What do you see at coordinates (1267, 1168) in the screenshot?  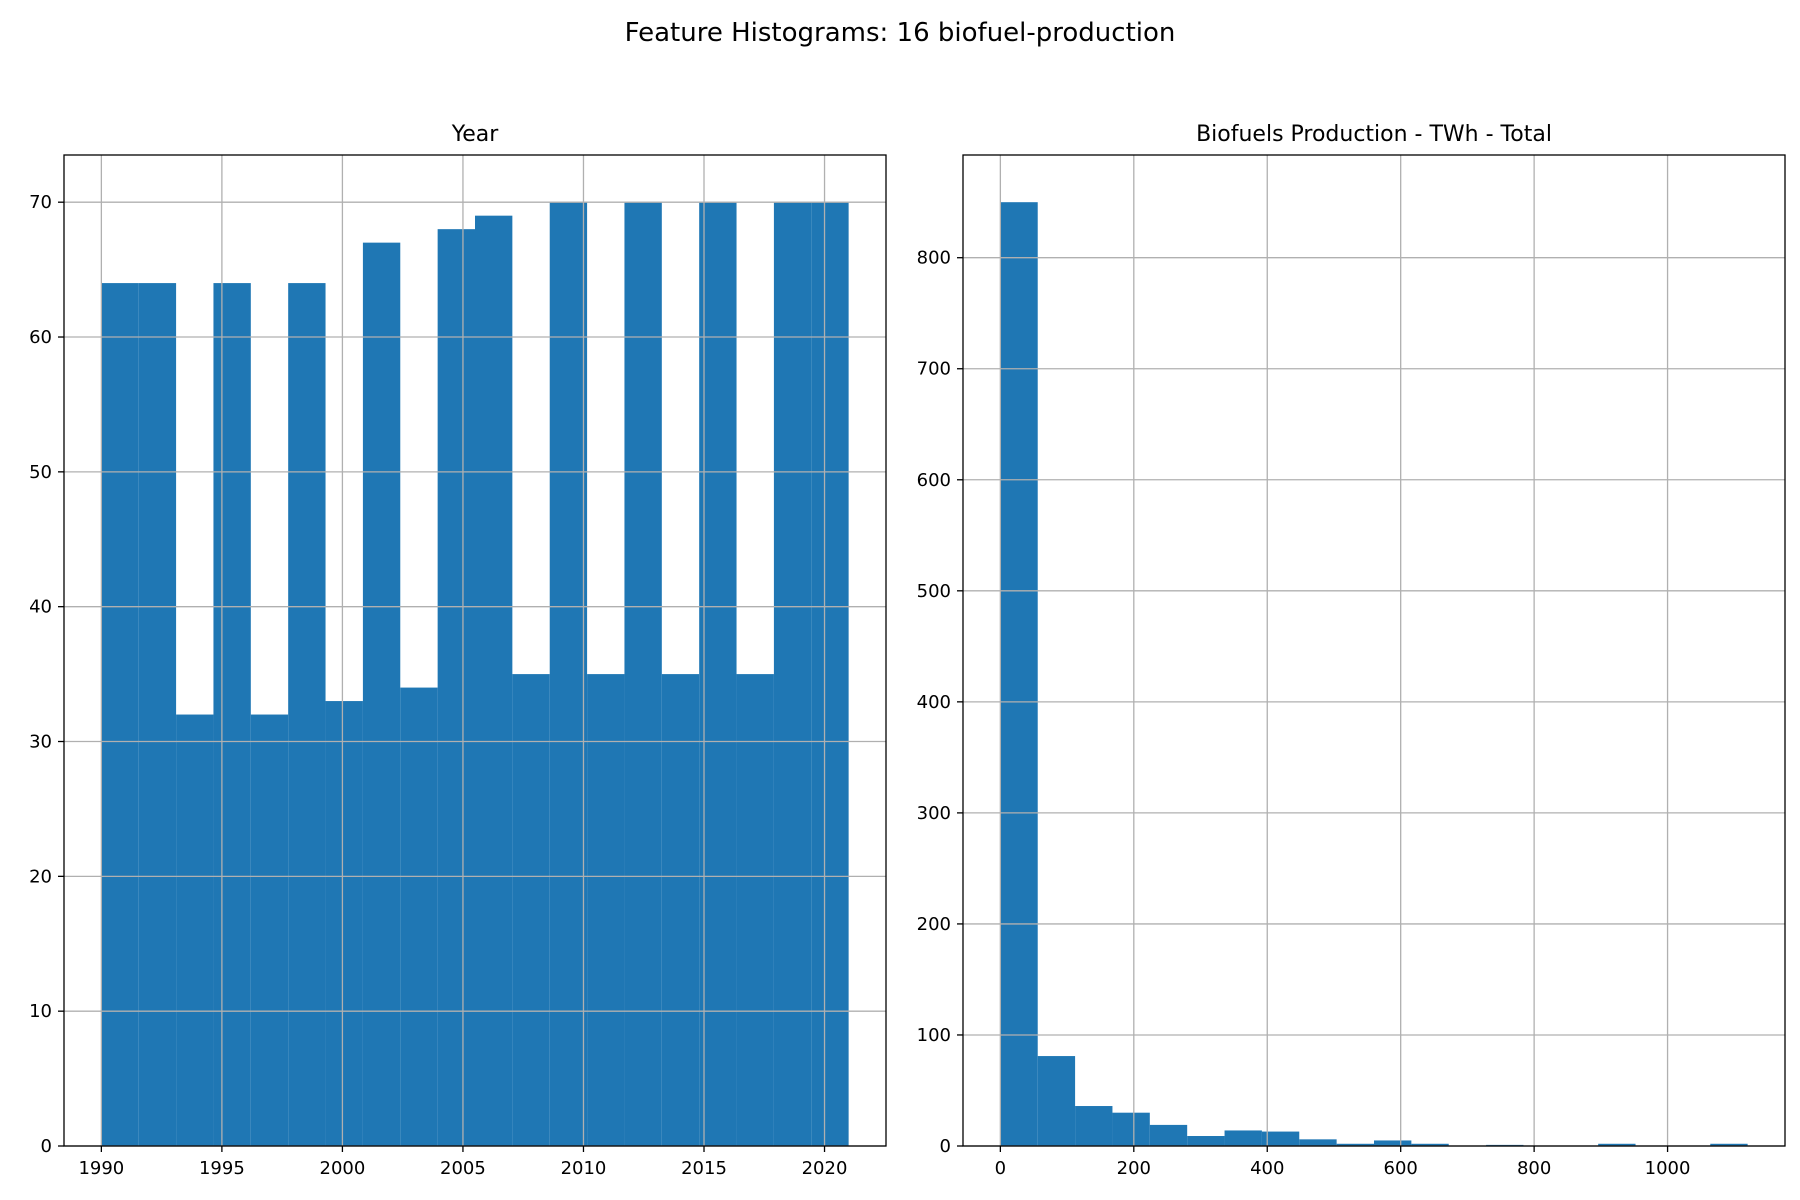 I see `x-tick-label: 400` at bounding box center [1267, 1168].